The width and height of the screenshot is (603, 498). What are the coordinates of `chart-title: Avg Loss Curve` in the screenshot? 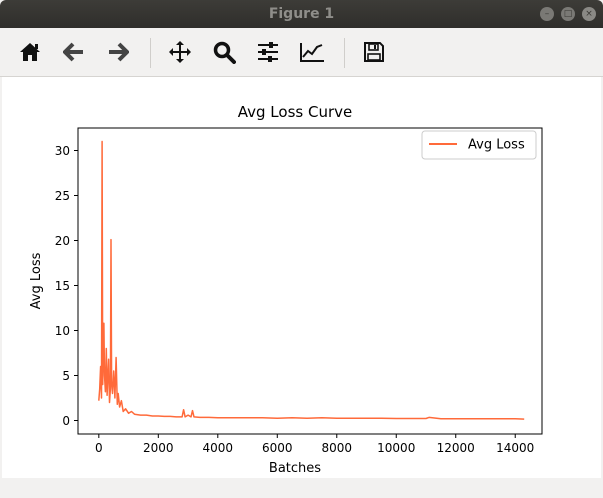 It's located at (295, 112).